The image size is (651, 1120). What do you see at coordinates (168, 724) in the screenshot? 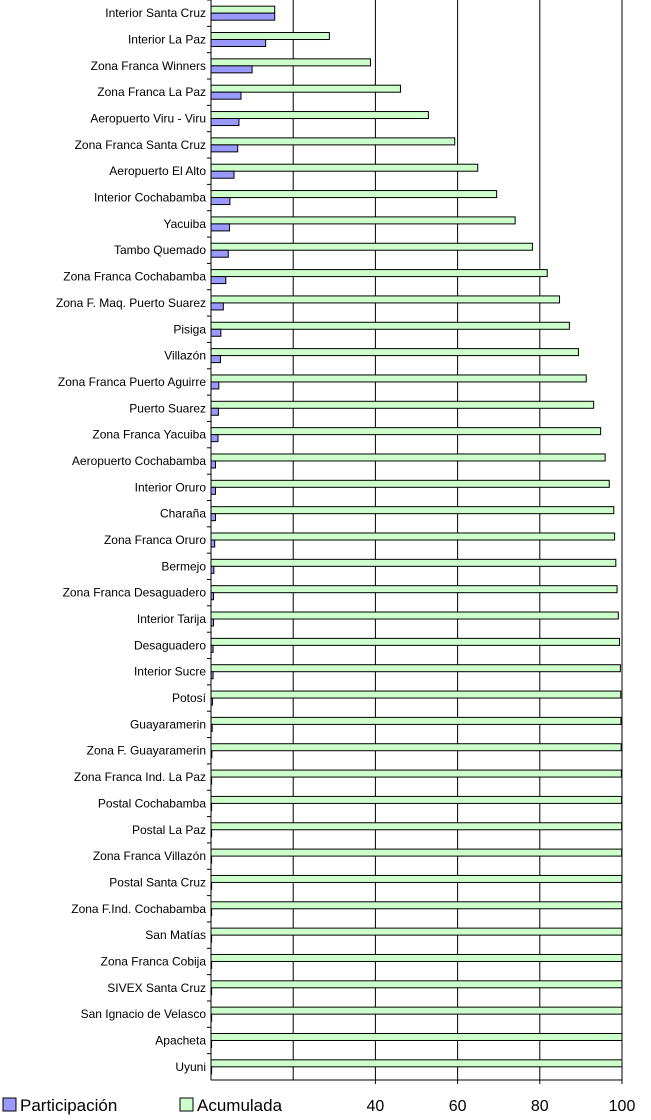
I see `category-label-27: Guayaramerin` at bounding box center [168, 724].